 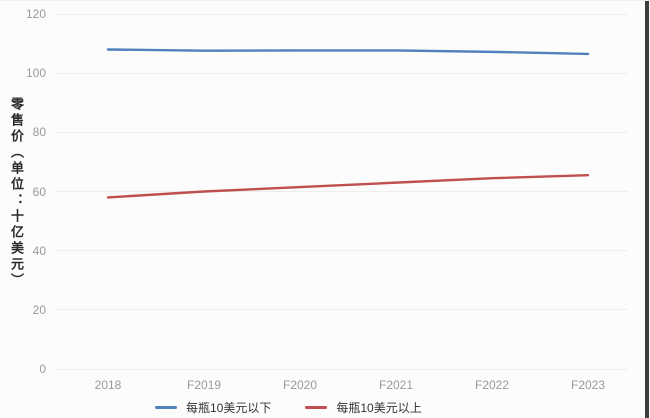 I want to click on y-axis-title: 零售价（单位：十亿美元）, so click(x=16, y=193).